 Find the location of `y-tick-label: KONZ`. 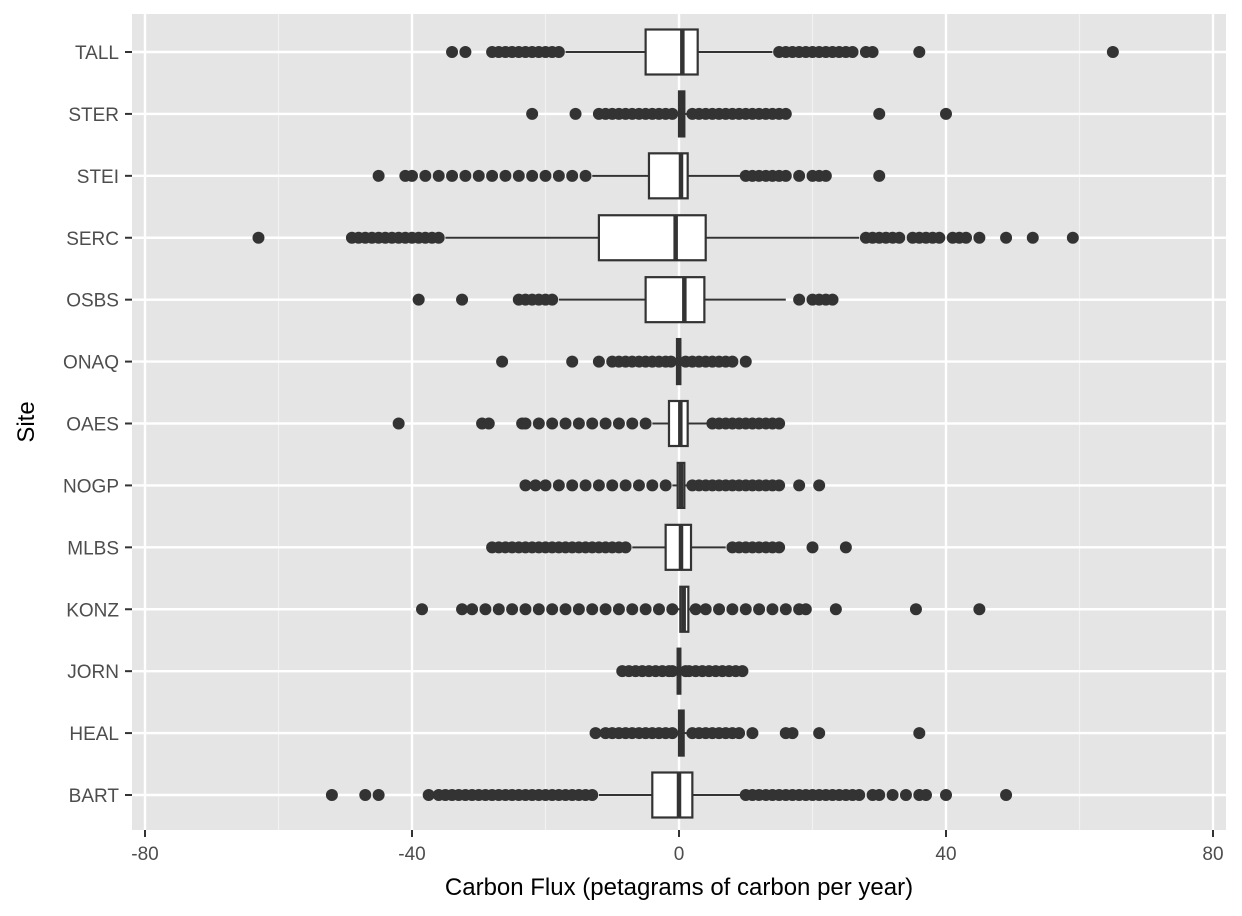

y-tick-label: KONZ is located at coordinates (92, 610).